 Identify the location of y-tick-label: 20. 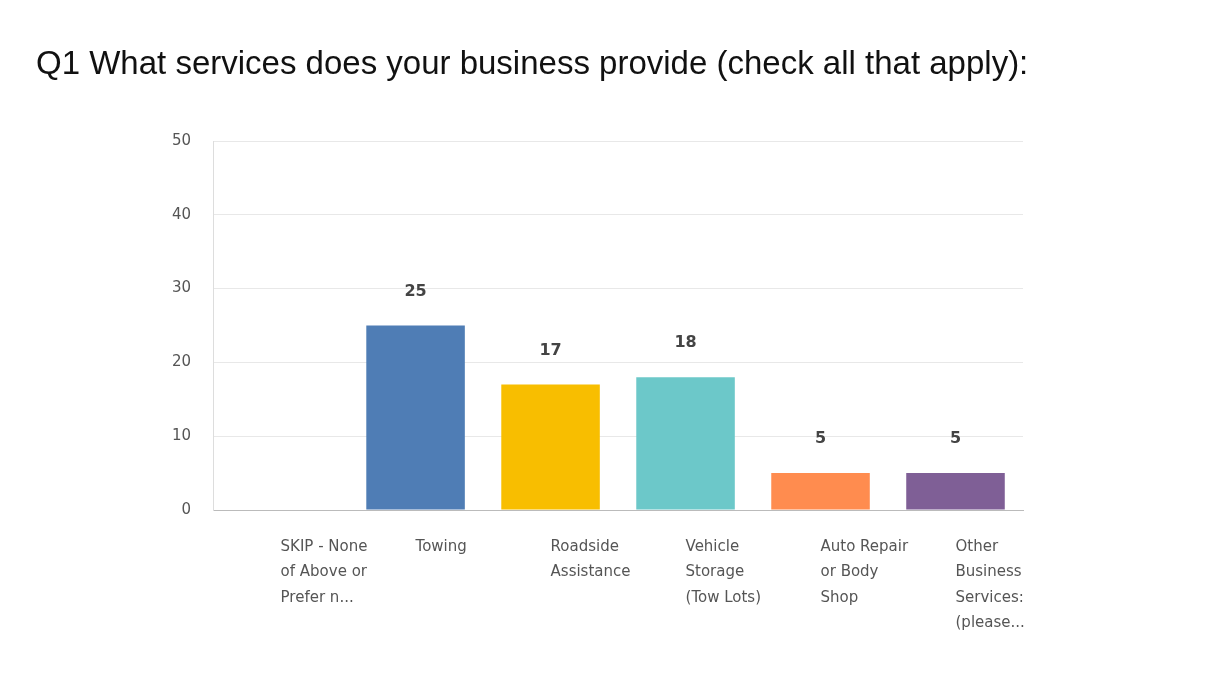
(181, 361).